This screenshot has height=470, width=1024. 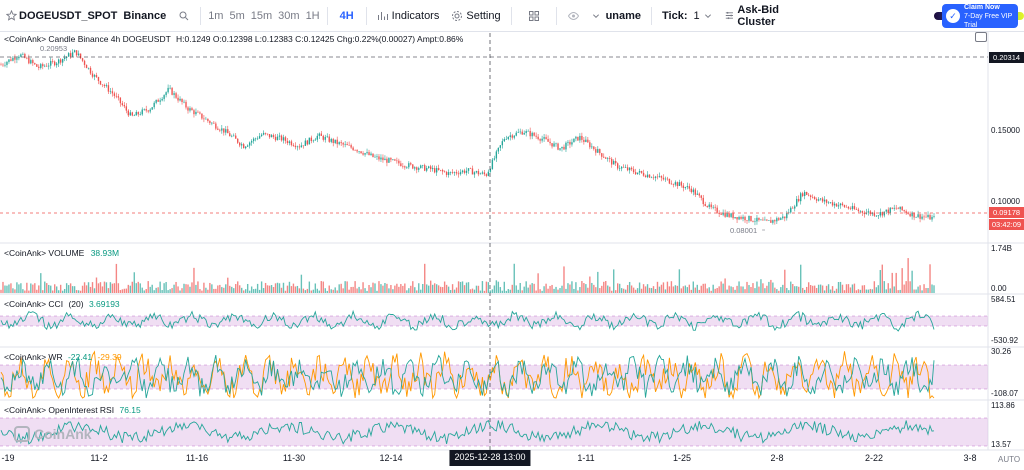 What do you see at coordinates (9, 16) in the screenshot?
I see `favorite-star-icon` at bounding box center [9, 16].